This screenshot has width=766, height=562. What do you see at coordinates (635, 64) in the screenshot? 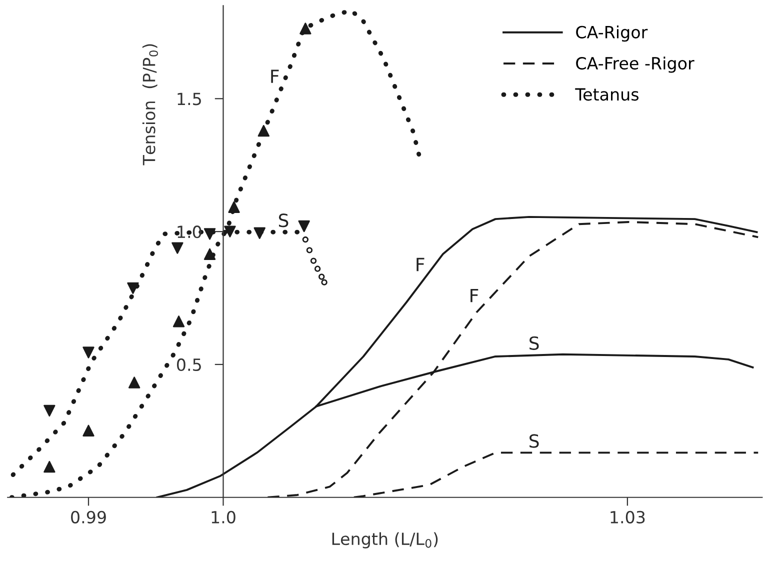
I see `legend-label: CA-Free -Rigor` at bounding box center [635, 64].